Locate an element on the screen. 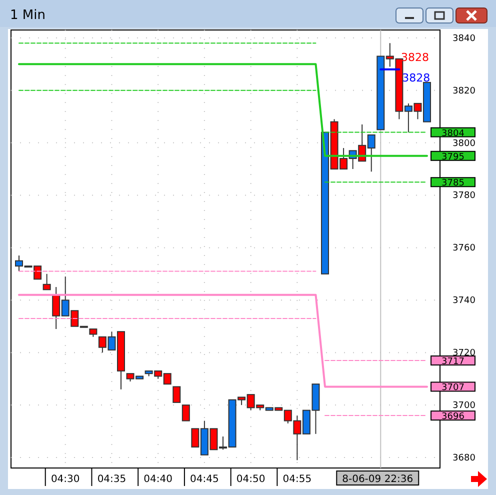  y-tick-label: 3780 is located at coordinates (464, 196).